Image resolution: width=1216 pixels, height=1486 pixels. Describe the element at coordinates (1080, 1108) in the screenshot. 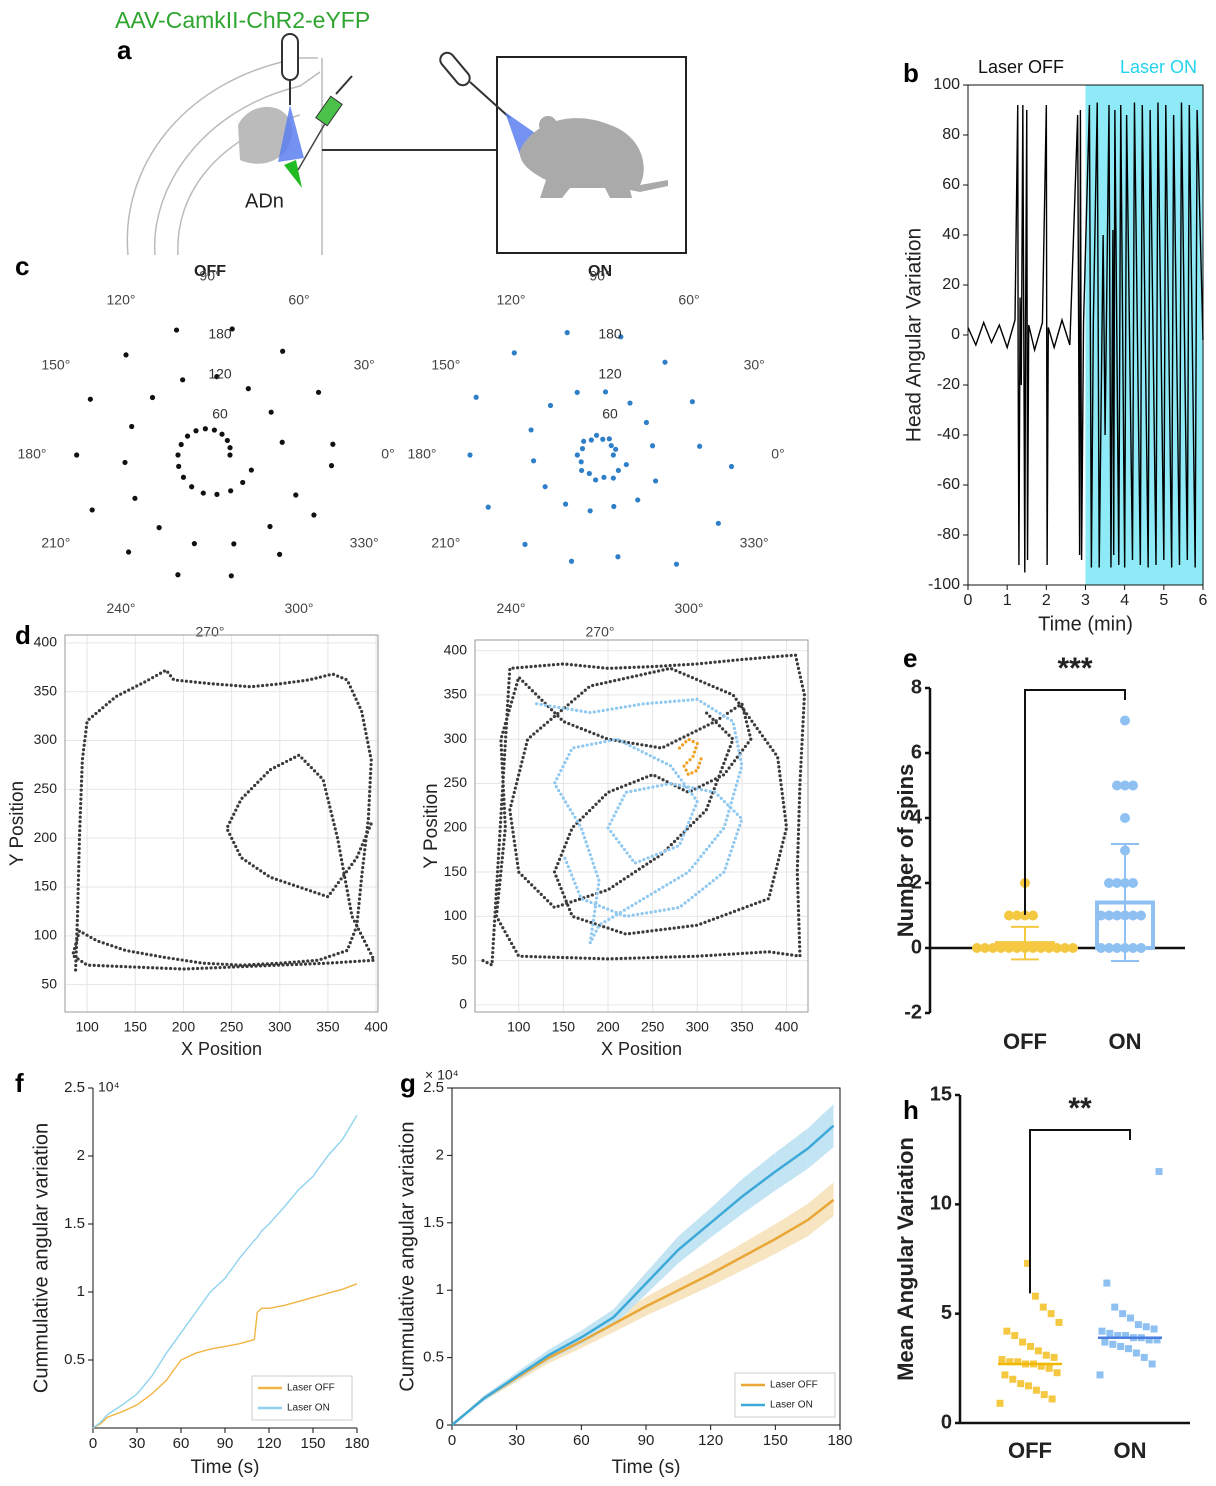

I see `significance-label: **` at that location.